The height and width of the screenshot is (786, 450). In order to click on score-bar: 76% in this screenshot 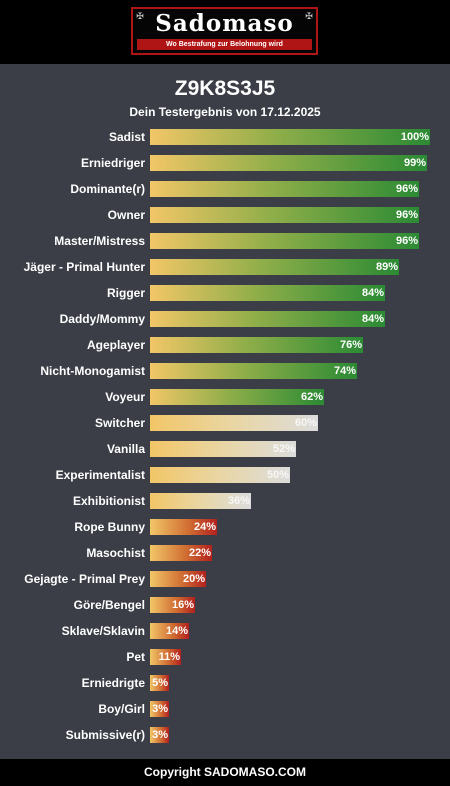, I will do `click(256, 345)`.